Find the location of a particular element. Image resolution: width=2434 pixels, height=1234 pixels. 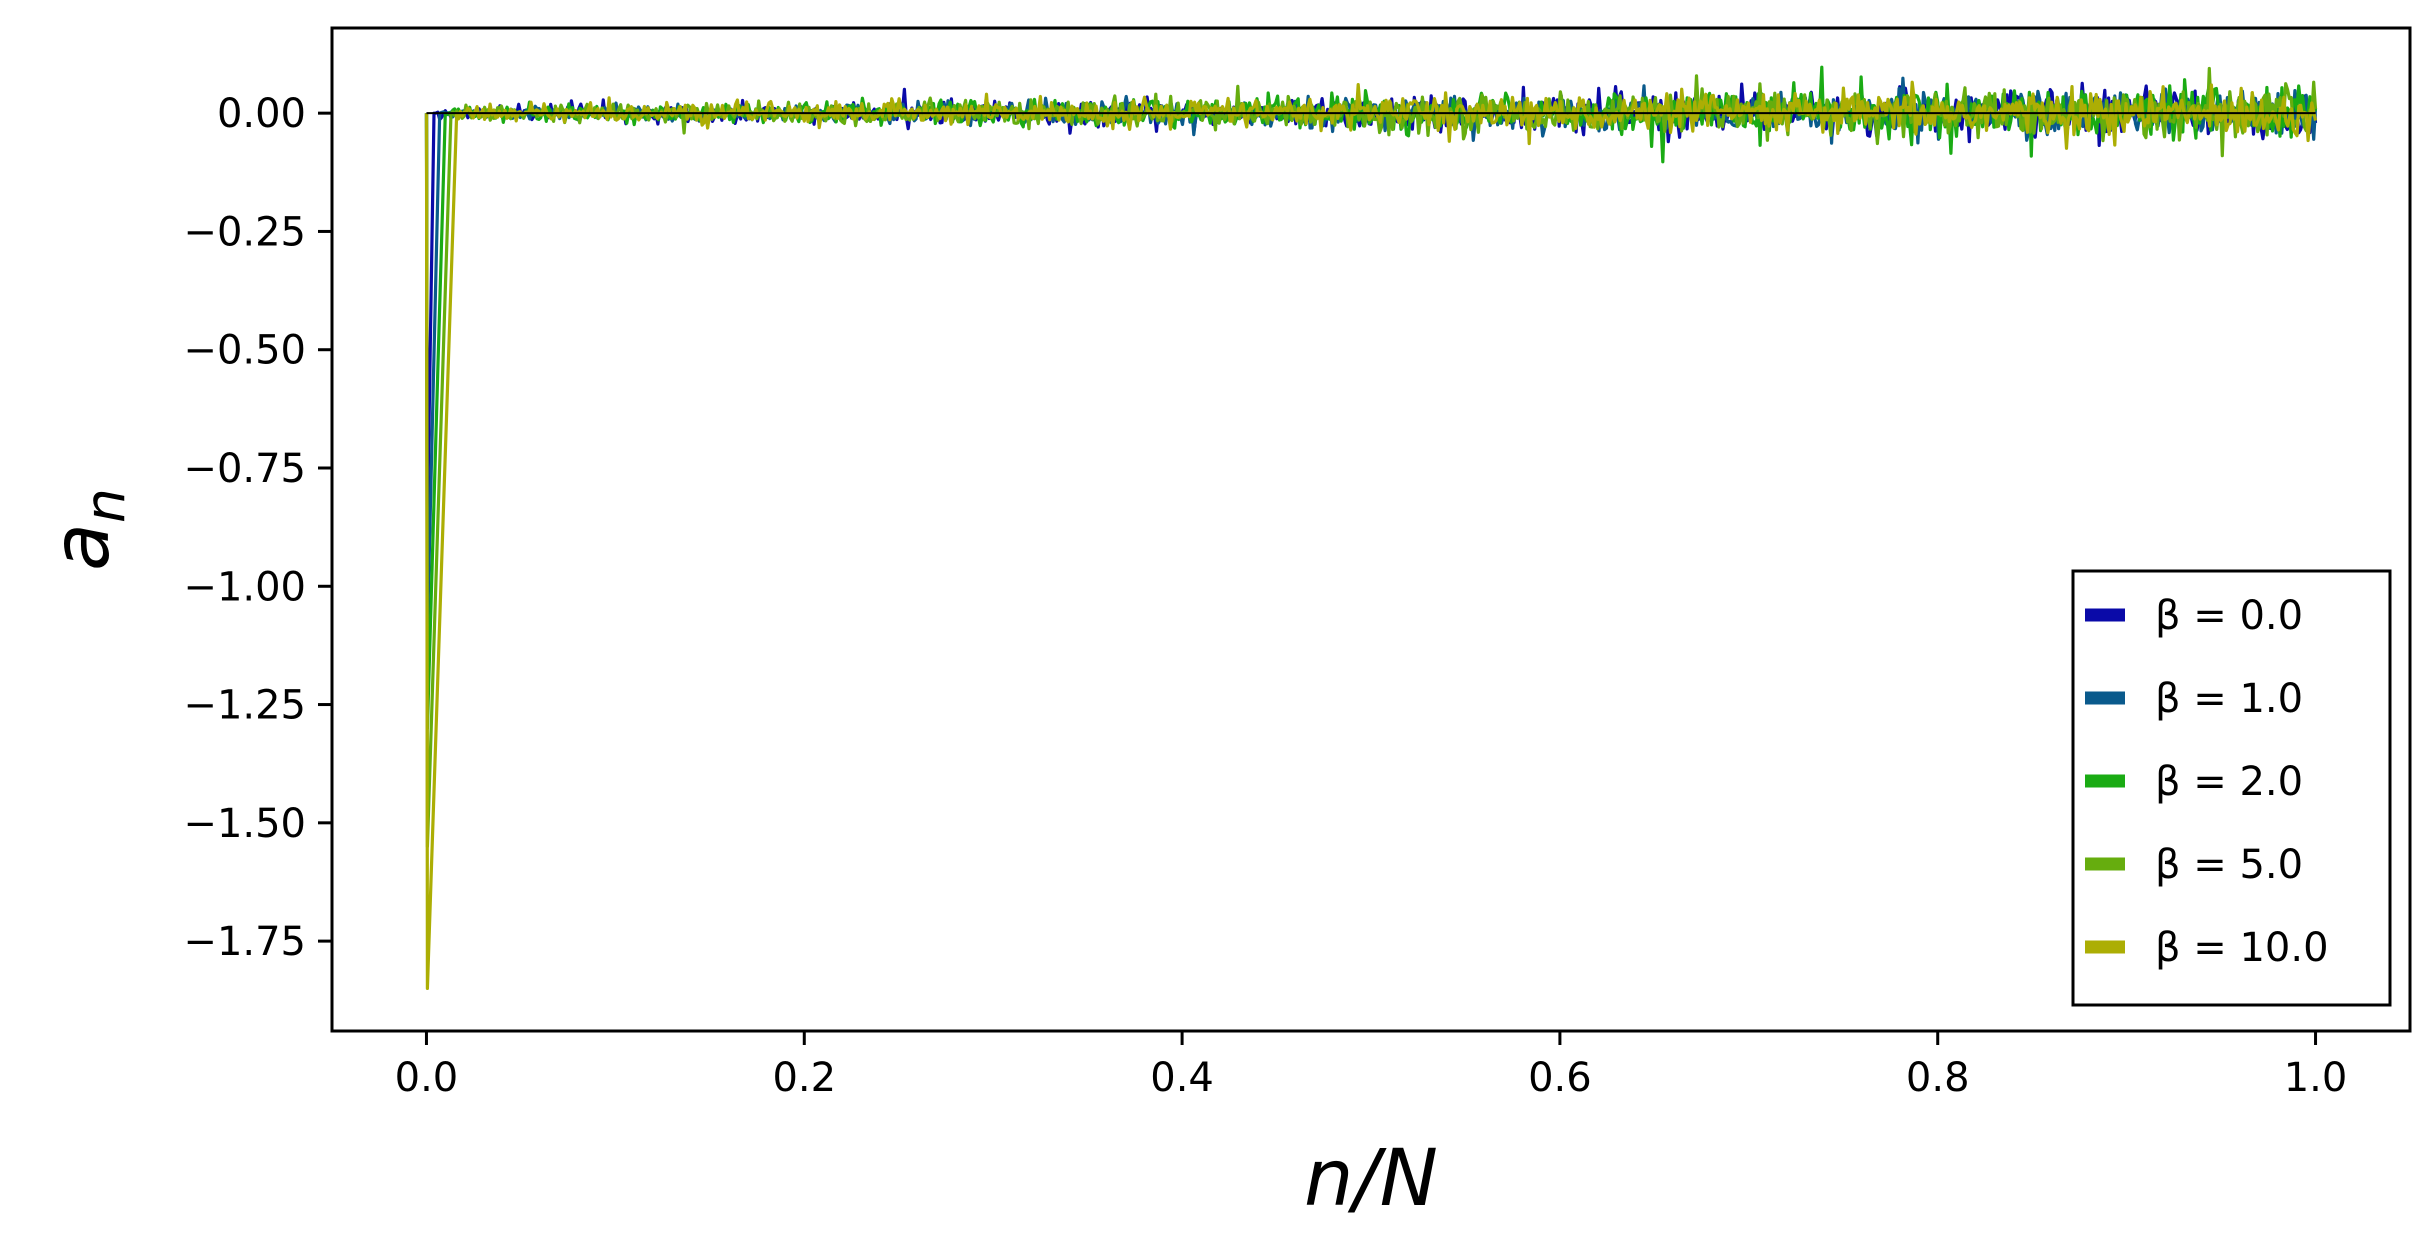

y-tick-label: 0.00 is located at coordinates (261, 114).